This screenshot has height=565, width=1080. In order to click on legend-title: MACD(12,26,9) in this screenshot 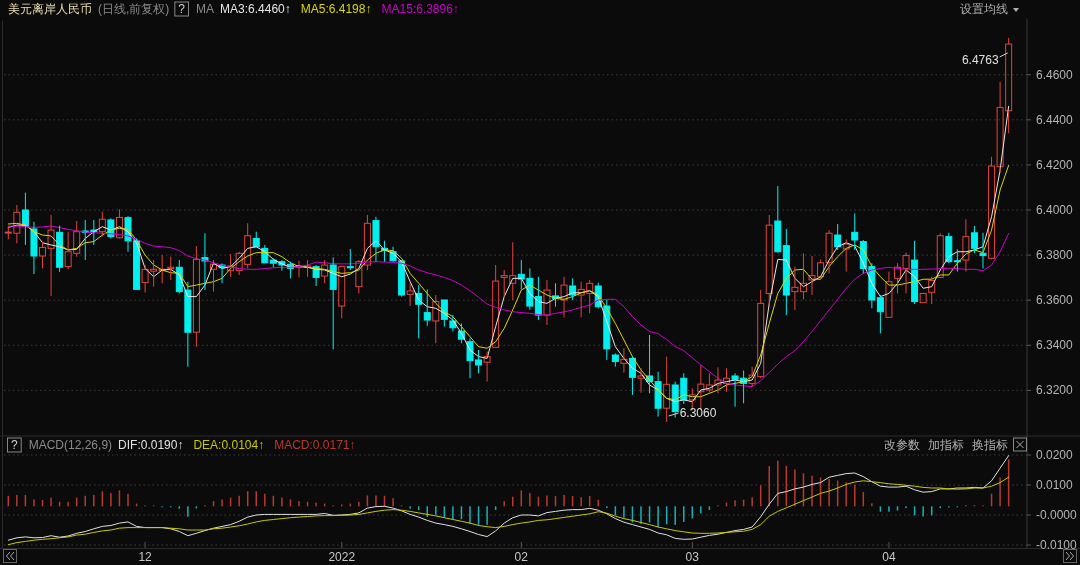, I will do `click(70, 445)`.